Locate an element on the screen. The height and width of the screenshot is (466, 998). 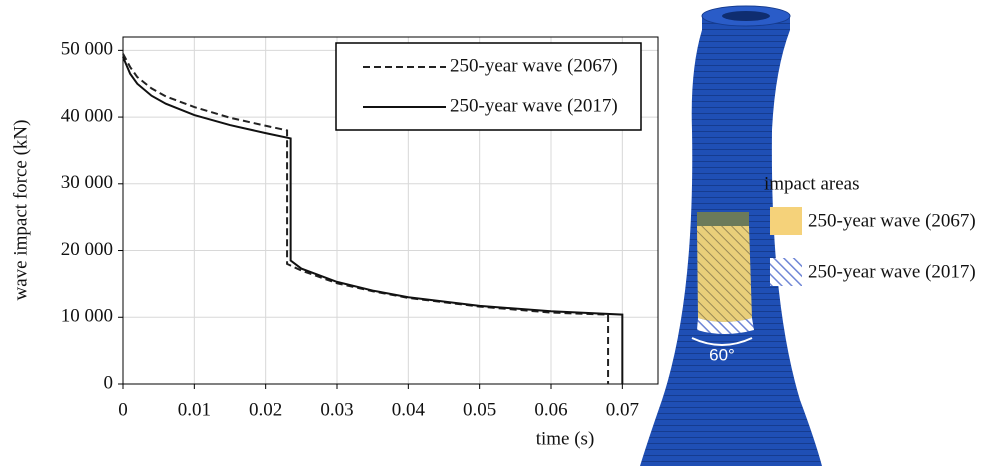
y-axis-title: wave impact force (kN) is located at coordinates (20, 210).